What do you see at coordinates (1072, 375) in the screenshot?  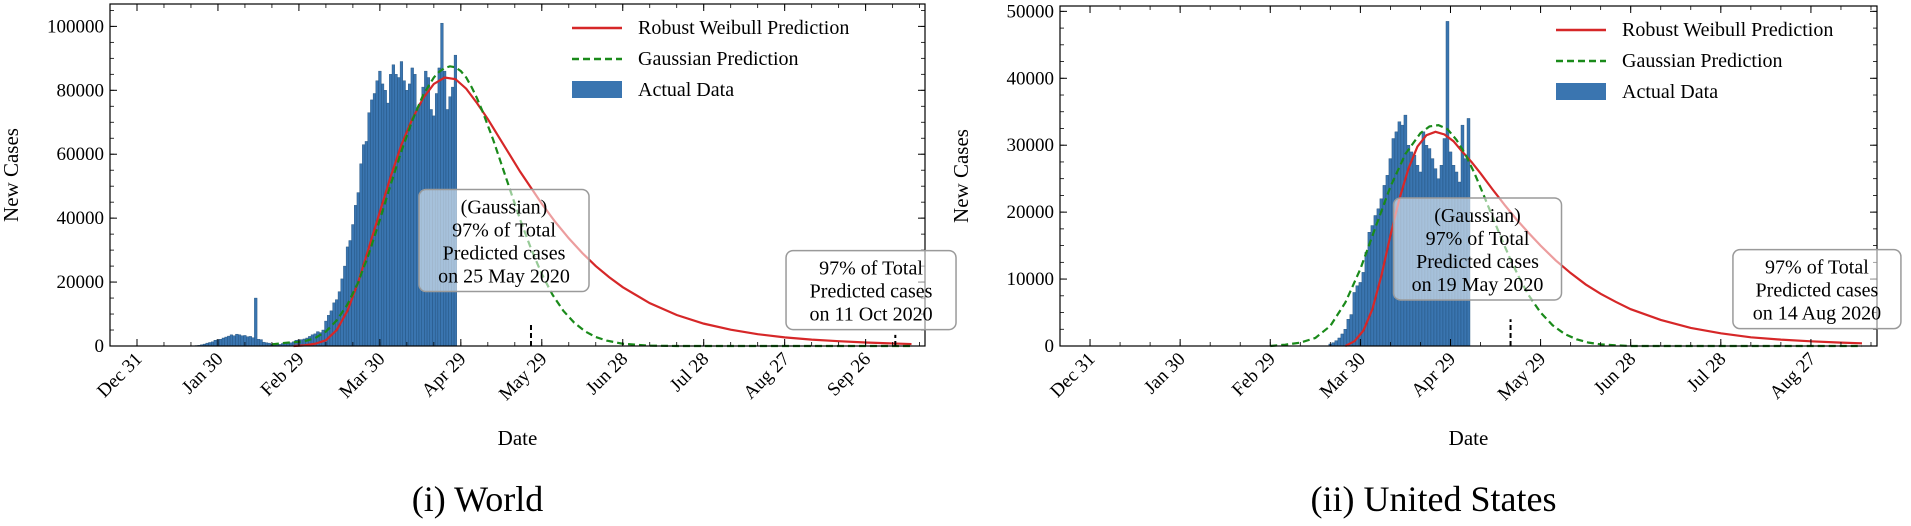 I see `x-tick-label: Dec 31` at bounding box center [1072, 375].